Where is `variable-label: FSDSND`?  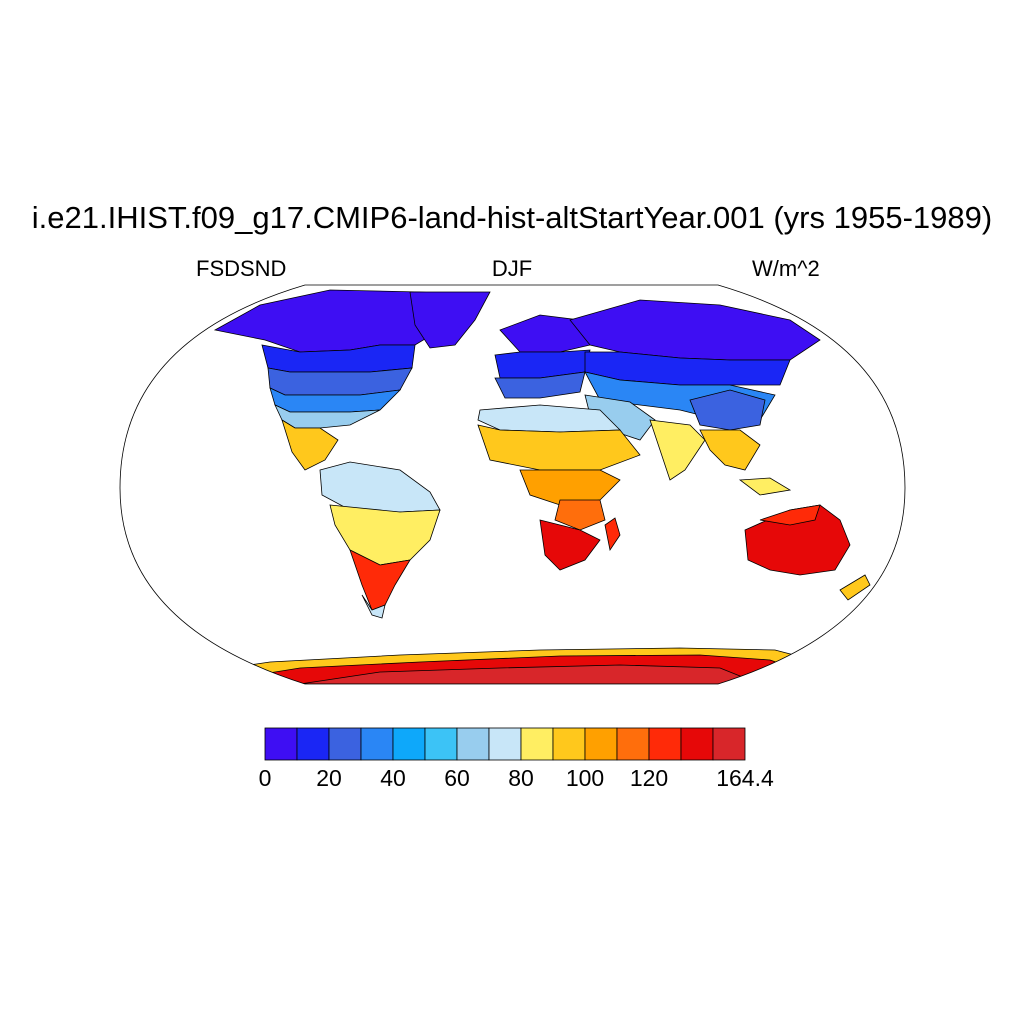
variable-label: FSDSND is located at coordinates (241, 268).